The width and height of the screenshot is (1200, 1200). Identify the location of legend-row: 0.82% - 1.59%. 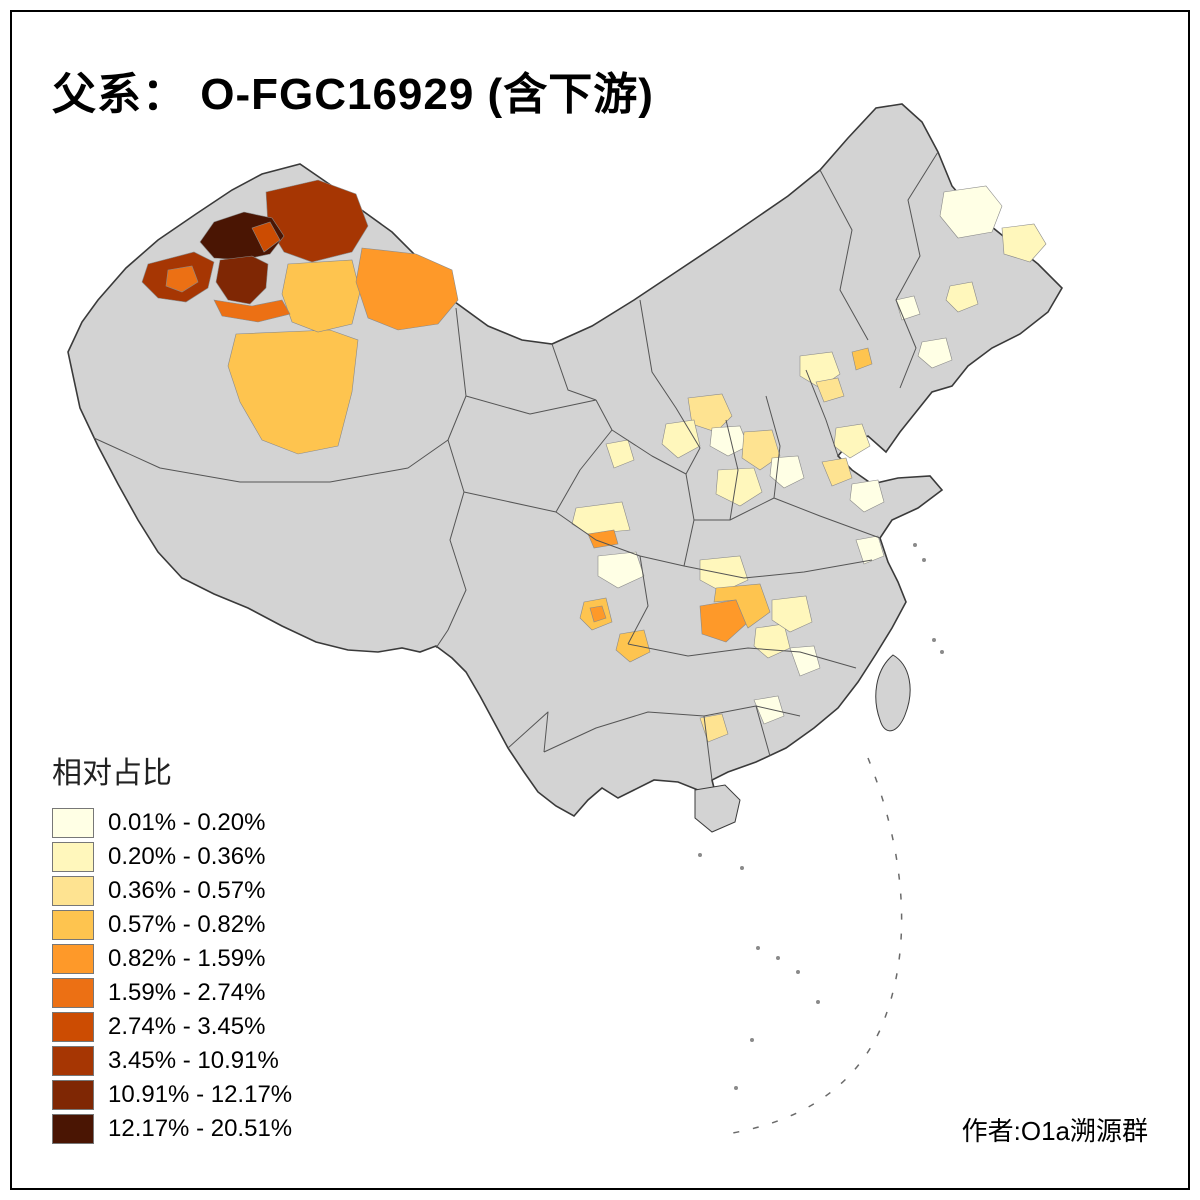
(172, 959).